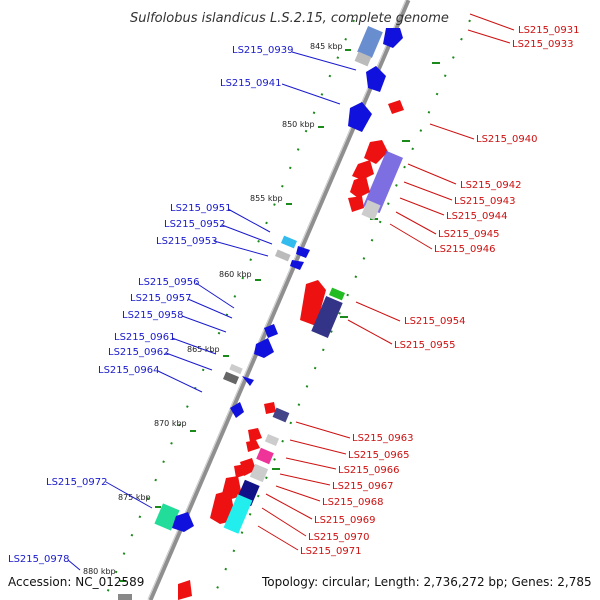  Describe the element at coordinates (490, 185) in the screenshot. I see `gene-label: LS215_0942` at that location.